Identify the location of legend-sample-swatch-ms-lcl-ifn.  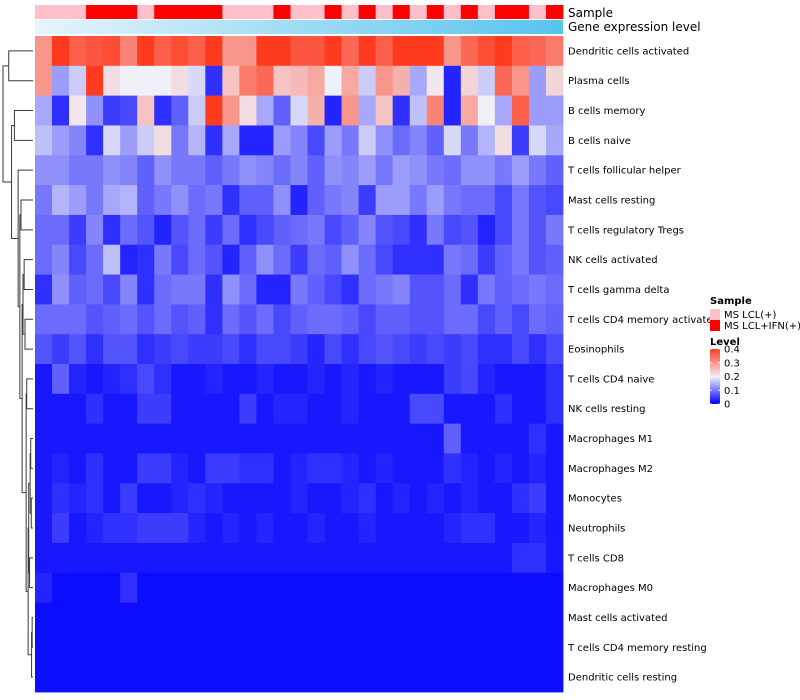
(715, 325).